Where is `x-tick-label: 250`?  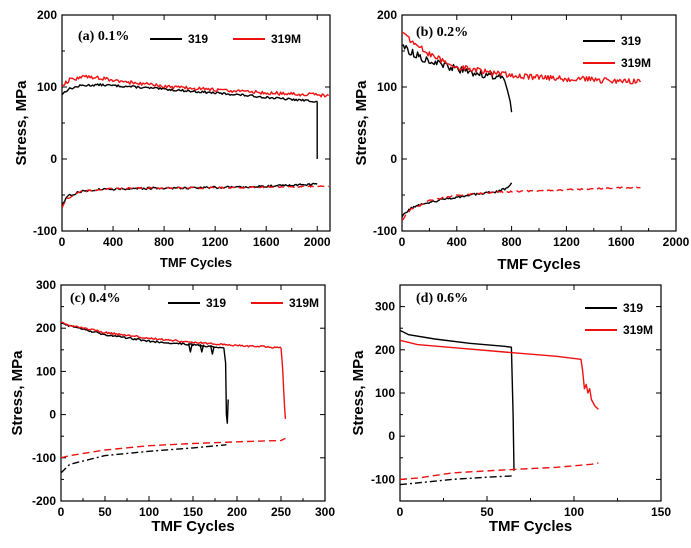
x-tick-label: 250 is located at coordinates (281, 512).